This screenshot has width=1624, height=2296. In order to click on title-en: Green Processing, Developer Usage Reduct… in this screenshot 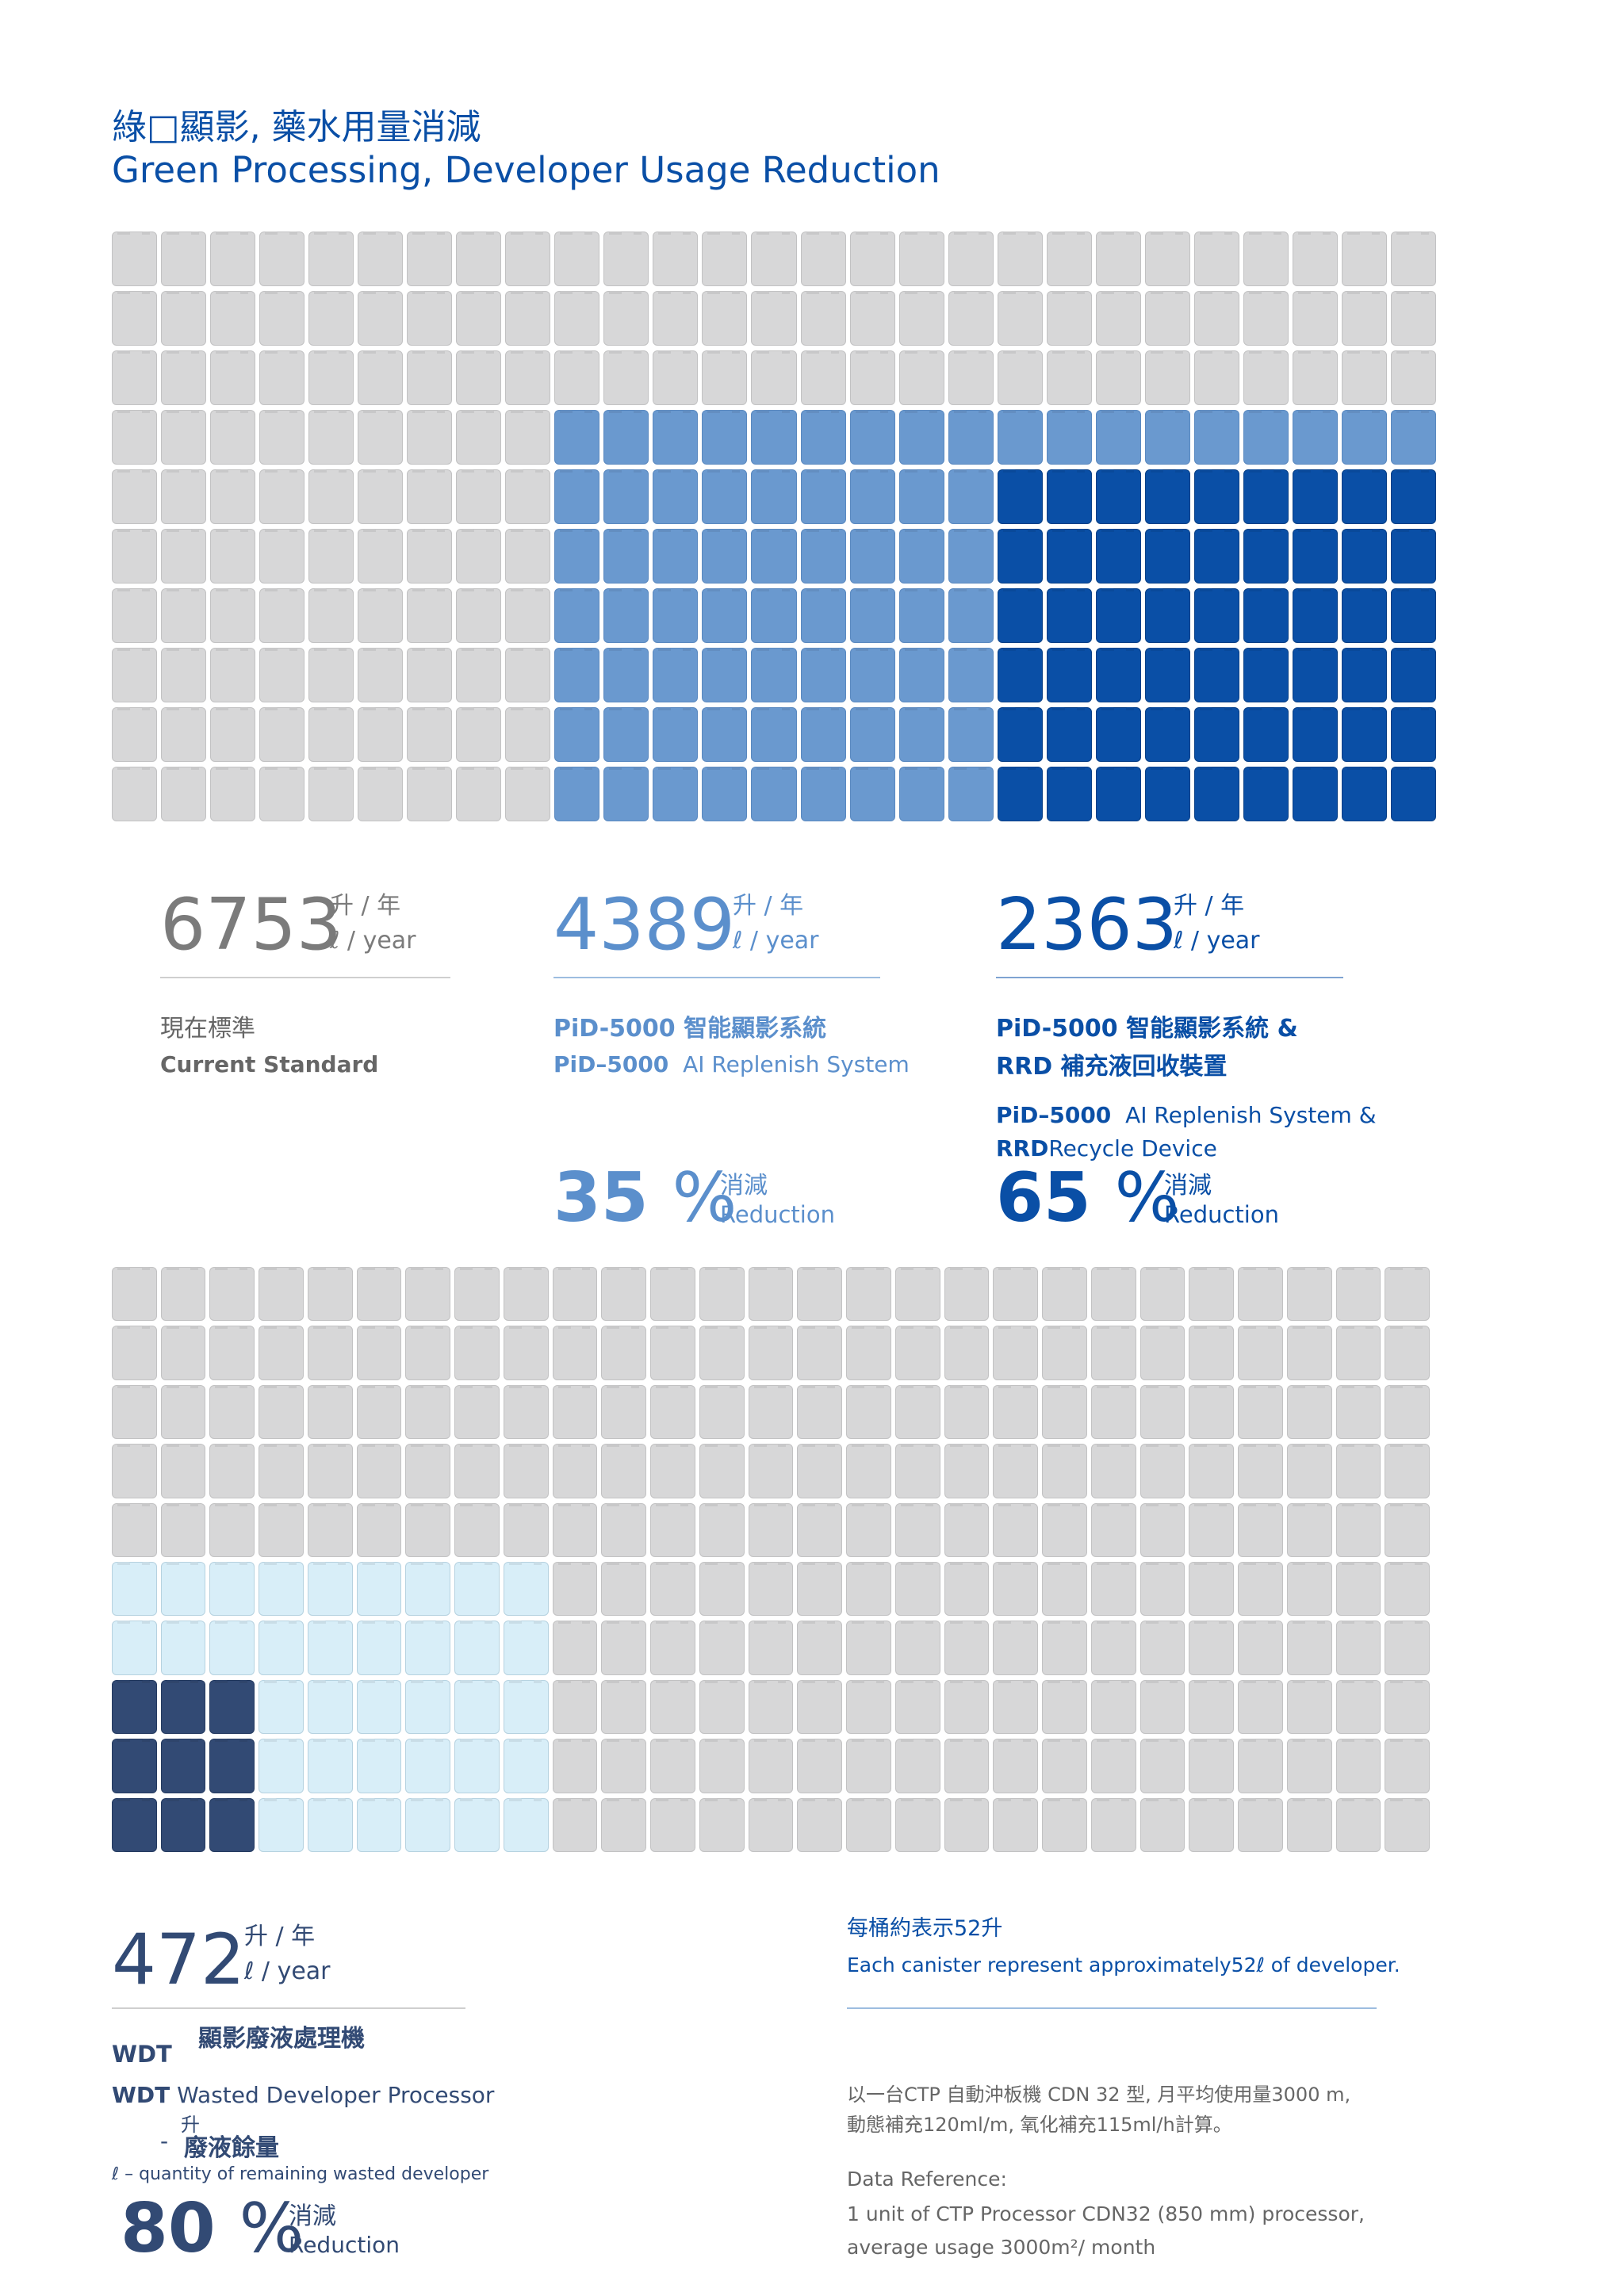, I will do `click(526, 170)`.